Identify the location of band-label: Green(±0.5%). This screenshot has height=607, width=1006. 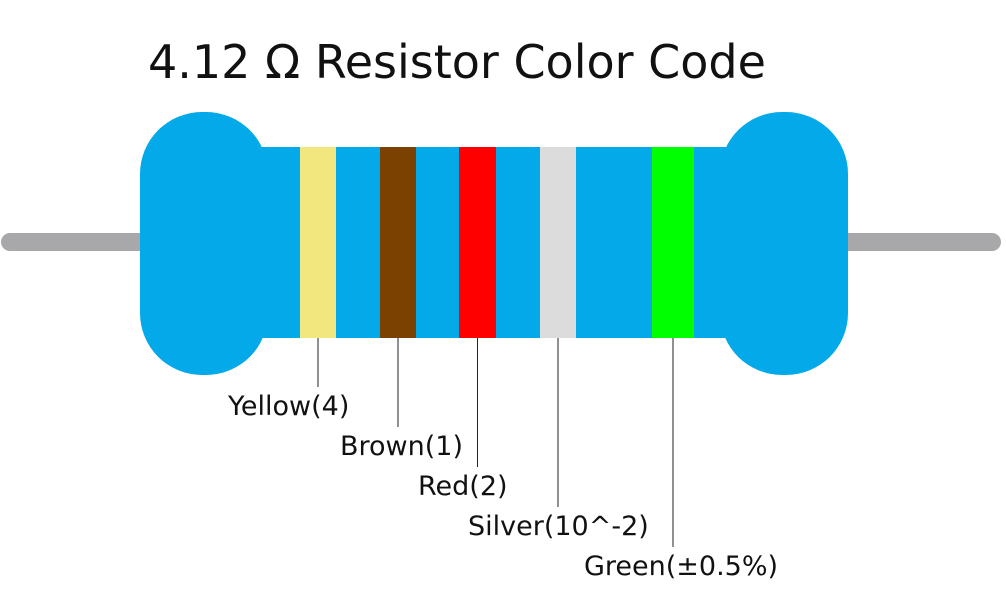
(681, 566).